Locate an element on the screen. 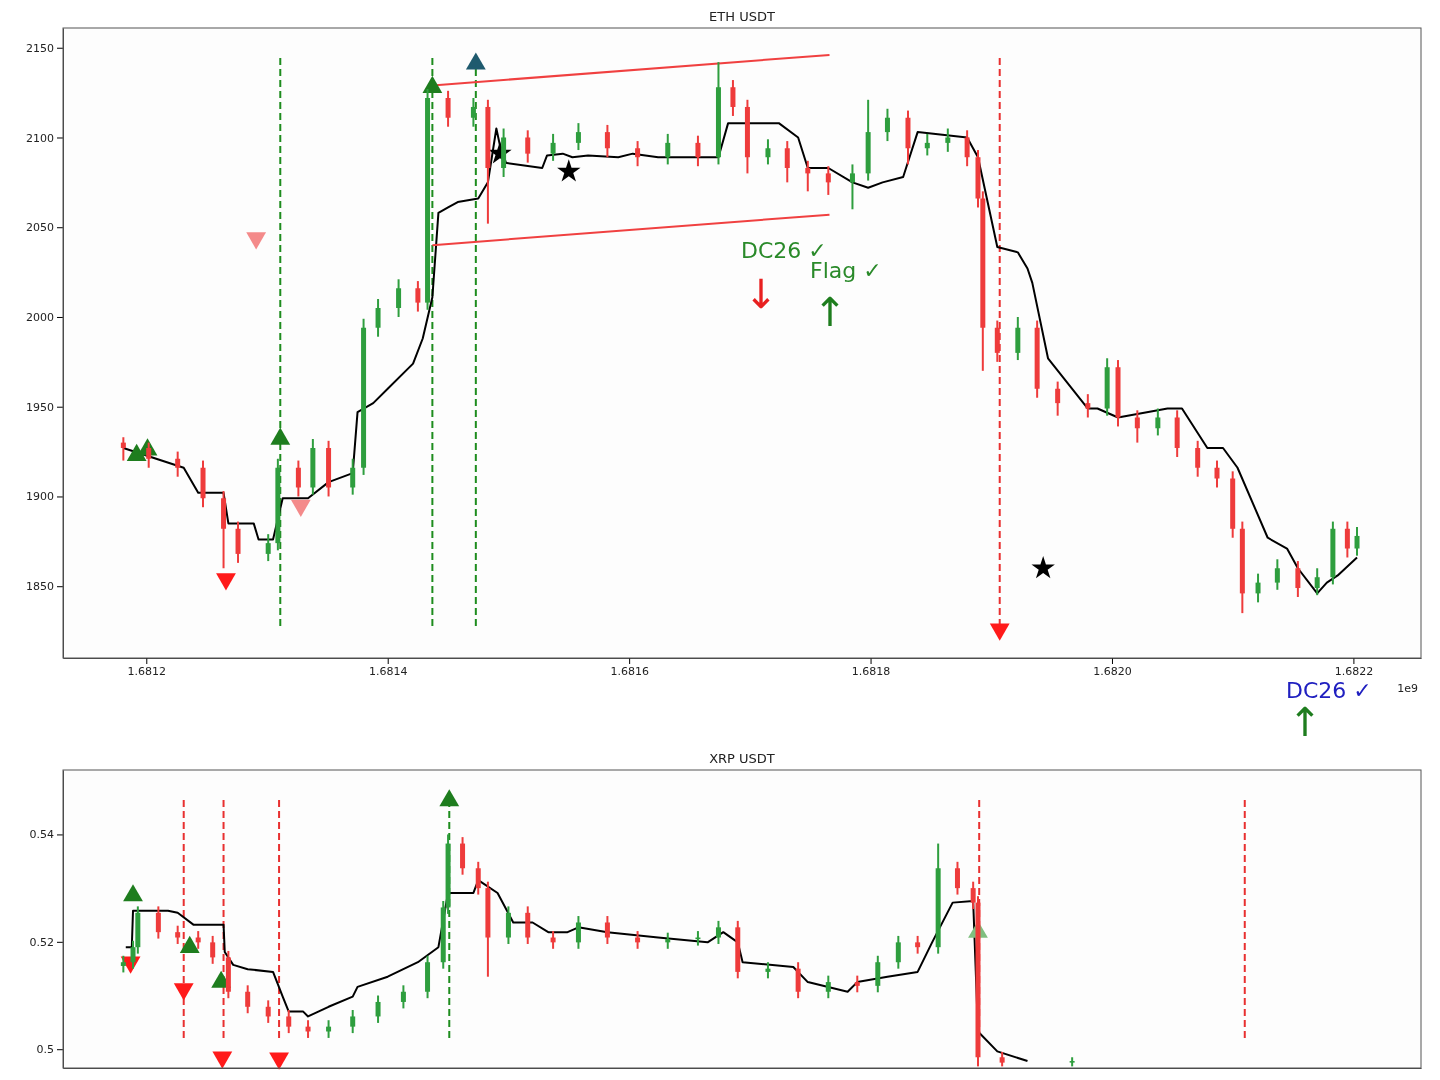  x-tick-label: 1.6822 is located at coordinates (1354, 671).